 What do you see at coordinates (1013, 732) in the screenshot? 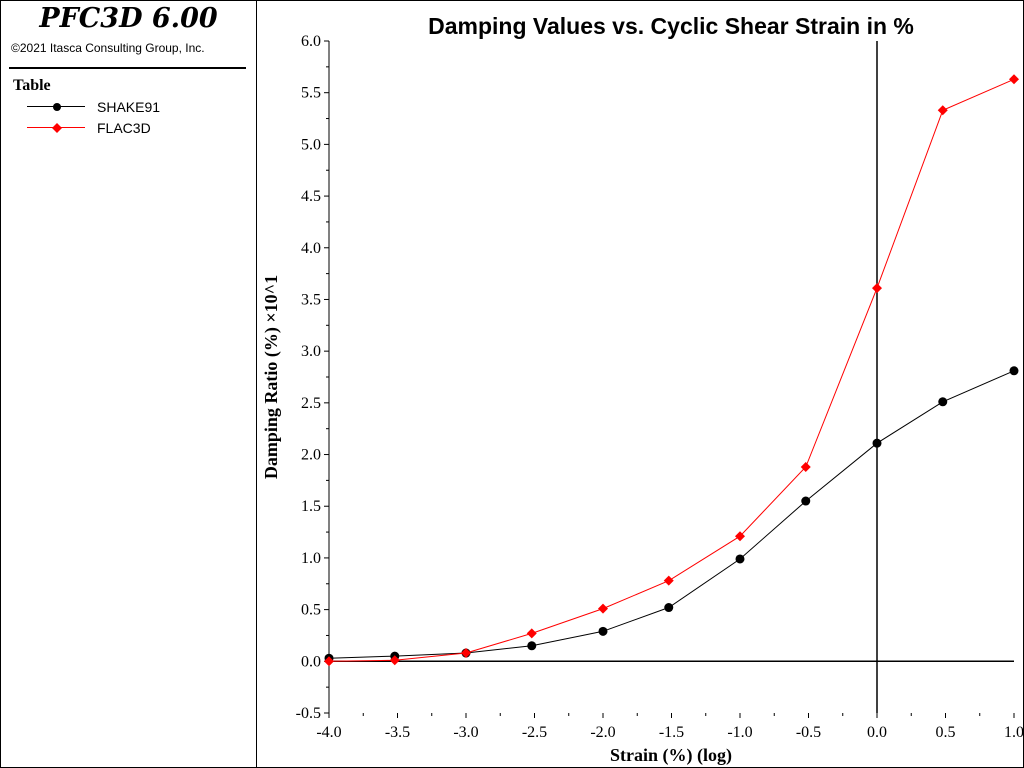
I see `x-tick-label: 1.0` at bounding box center [1013, 732].